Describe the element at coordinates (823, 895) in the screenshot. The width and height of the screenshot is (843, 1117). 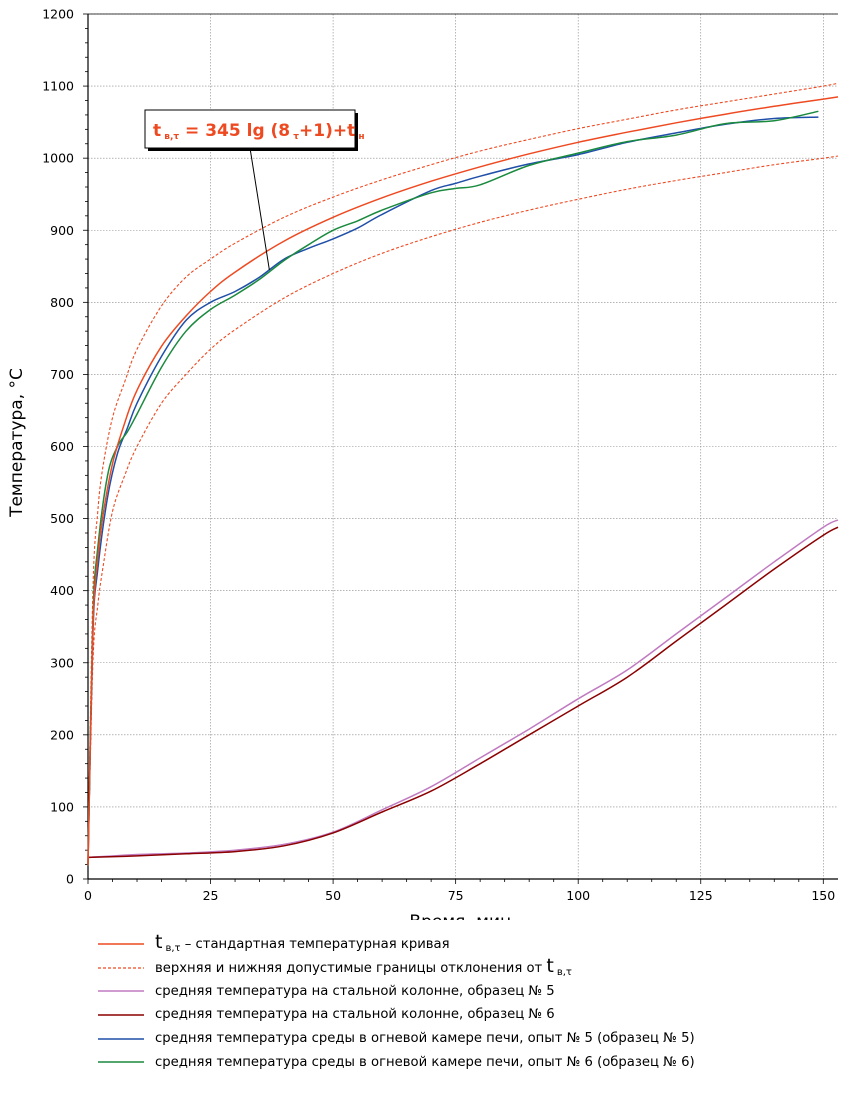
I see `x-tick-label: 150` at that location.